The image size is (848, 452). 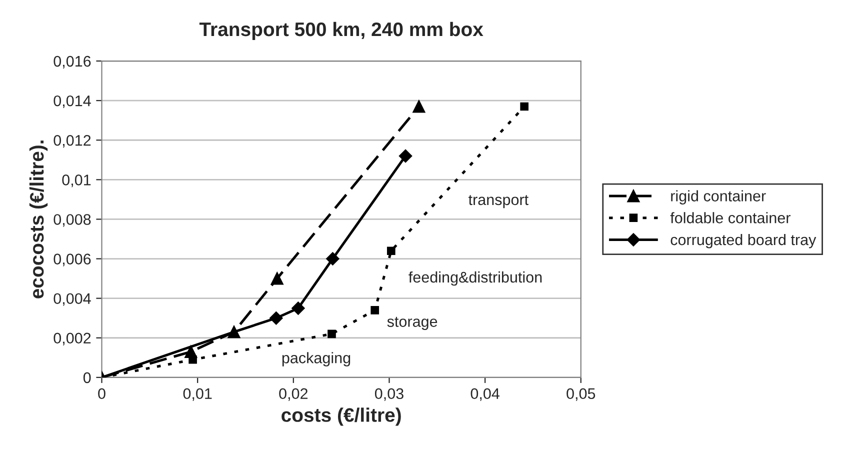 I want to click on annotation: packaging, so click(x=316, y=359).